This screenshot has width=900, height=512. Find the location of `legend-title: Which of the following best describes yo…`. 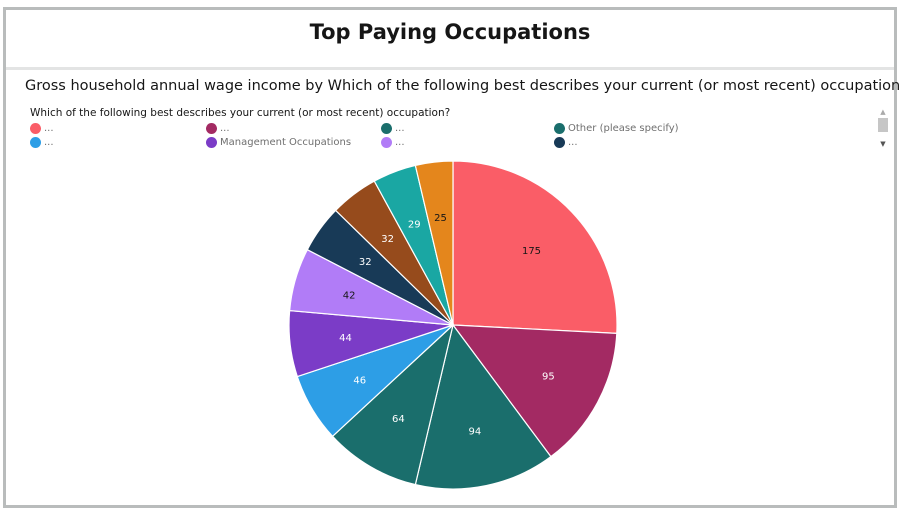

legend-title: Which of the following best describes yo… is located at coordinates (240, 113).